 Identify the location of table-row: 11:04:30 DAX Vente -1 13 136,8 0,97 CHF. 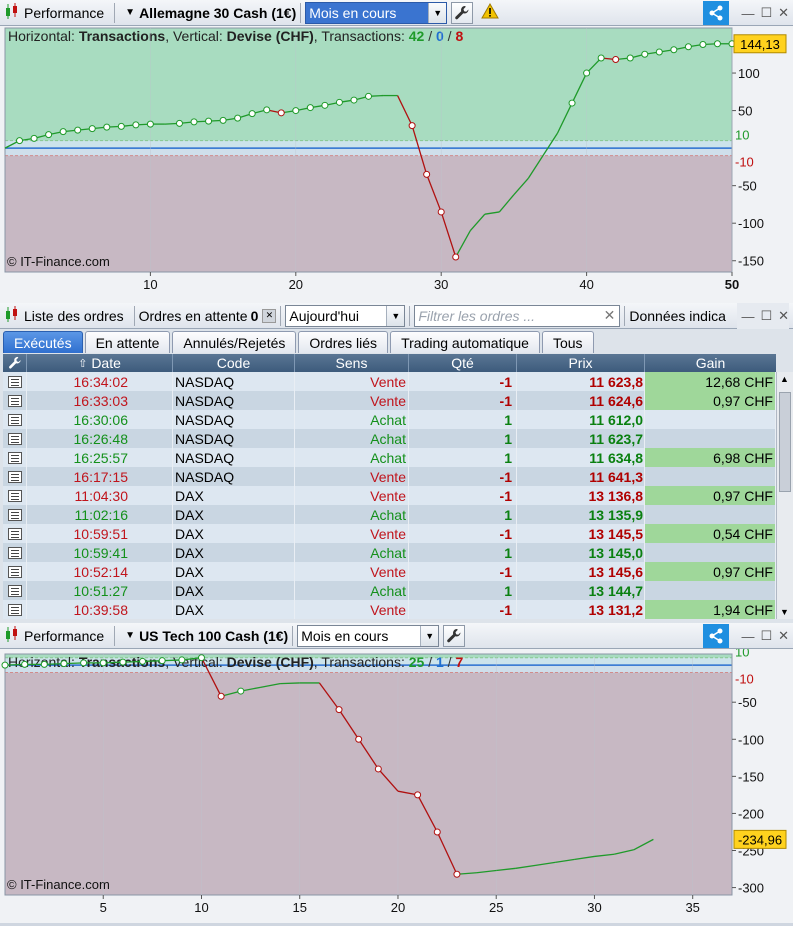
(389, 495).